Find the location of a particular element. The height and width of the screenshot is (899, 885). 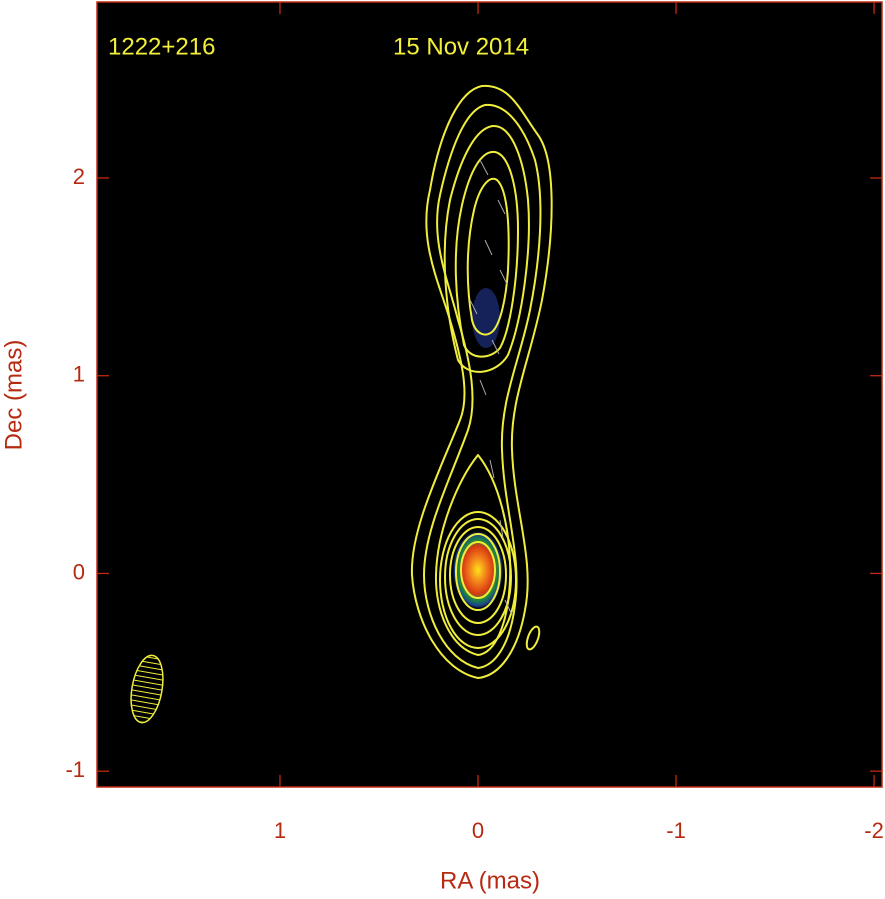

x-tick-label: 1 is located at coordinates (280, 830).